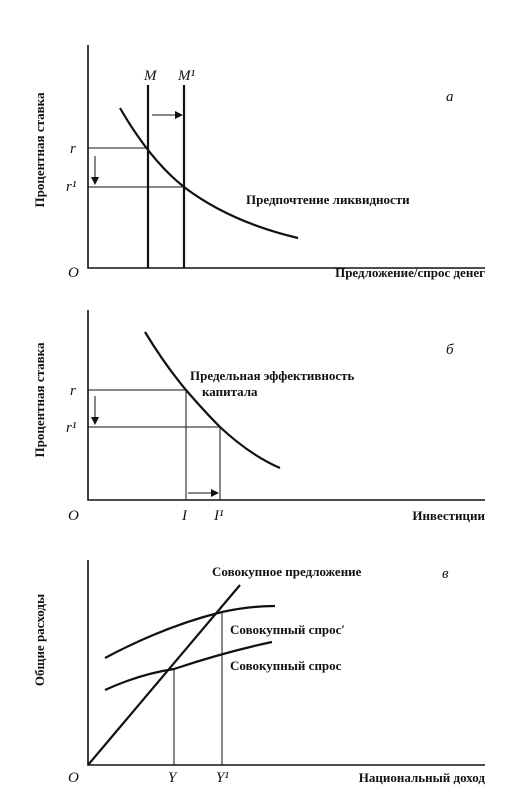  Describe the element at coordinates (445, 574) in the screenshot. I see `panel-letter: в` at that location.